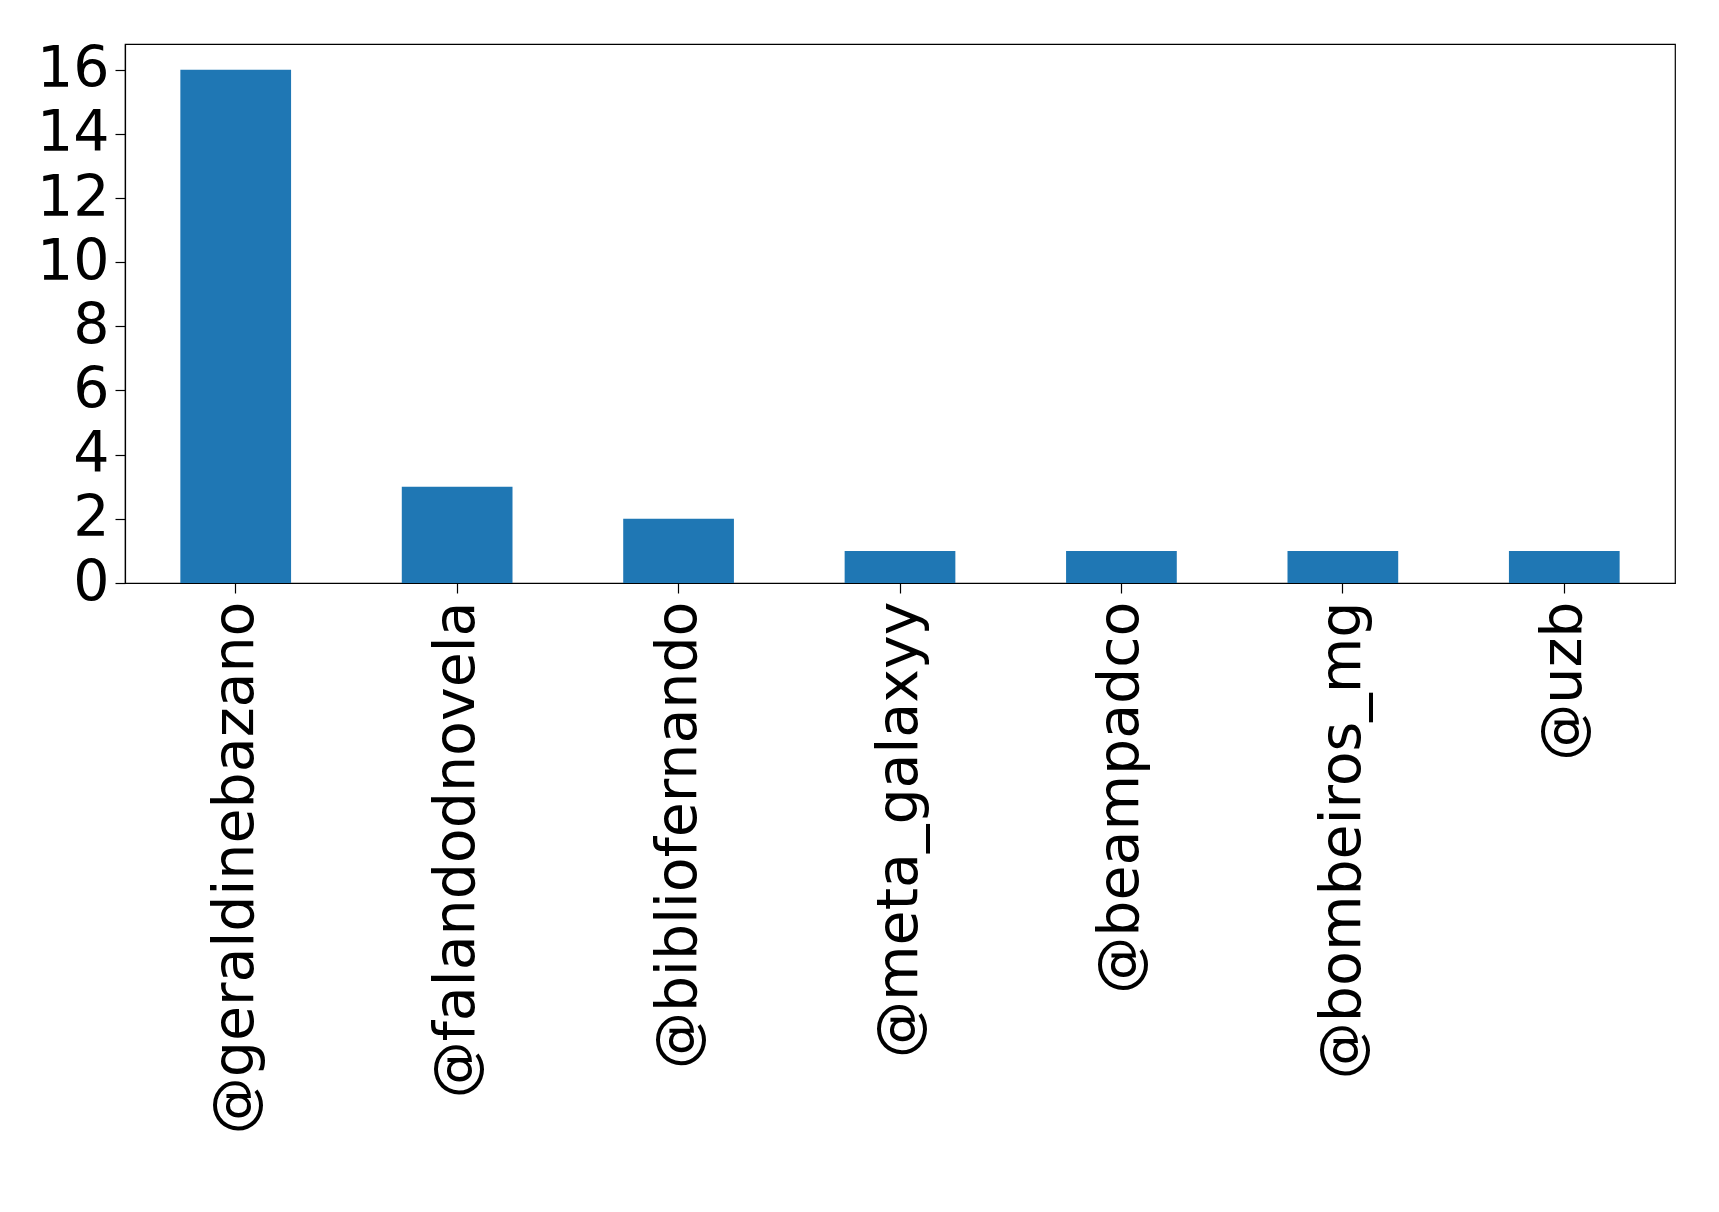 This screenshot has width=1719, height=1212. Describe the element at coordinates (73, 131) in the screenshot. I see `y-tick-label: 14` at that location.